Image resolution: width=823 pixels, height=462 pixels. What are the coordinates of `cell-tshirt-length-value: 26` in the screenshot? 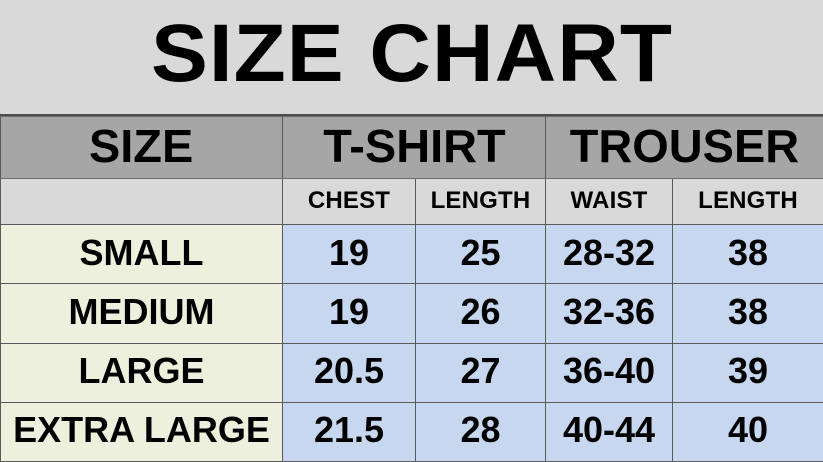 It's located at (480, 312).